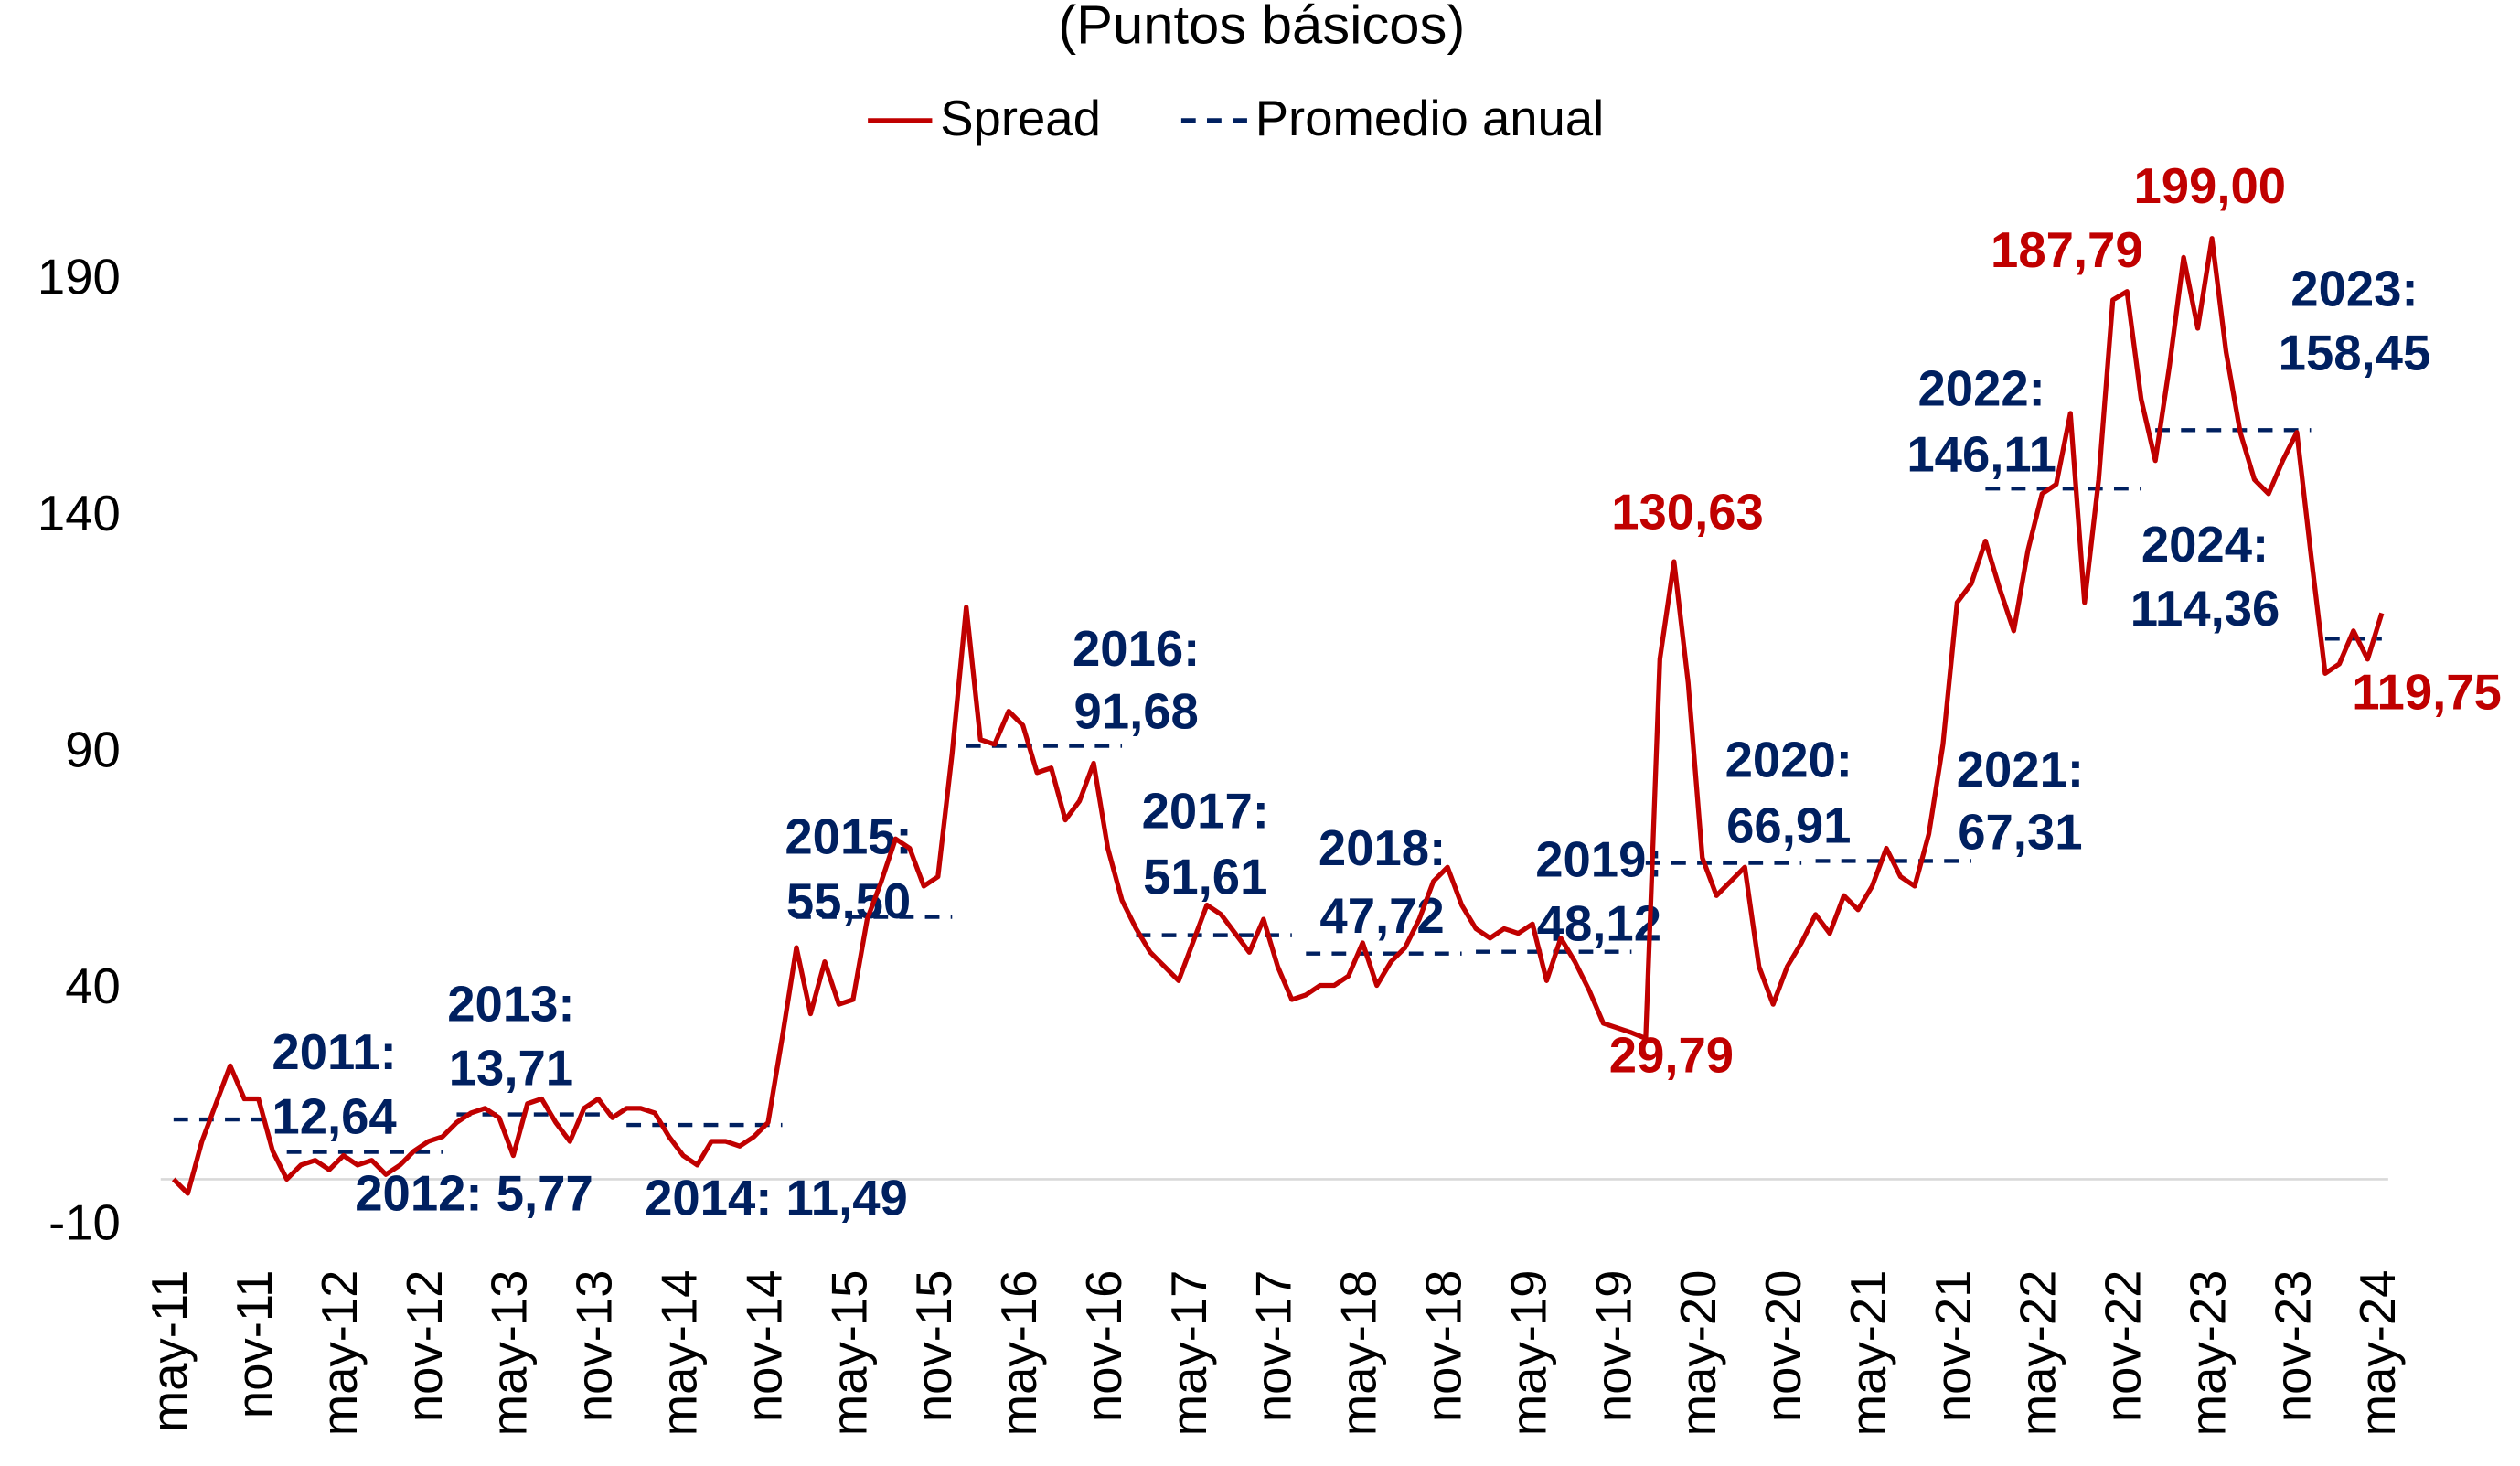  What do you see at coordinates (1528, 1353) in the screenshot?
I see `x-tick-label: may-19` at bounding box center [1528, 1353].